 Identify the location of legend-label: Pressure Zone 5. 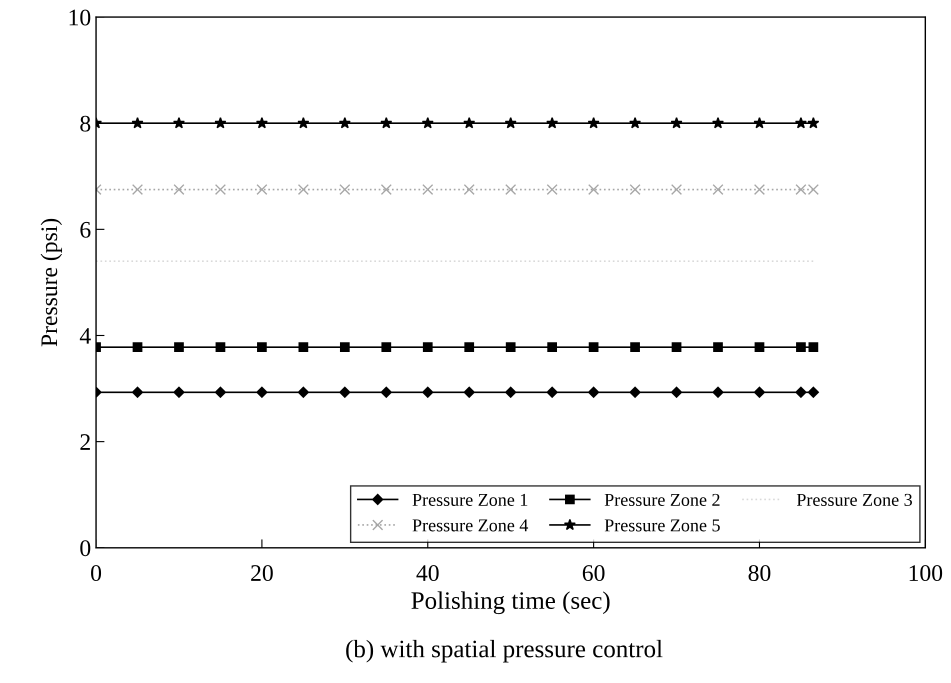
(662, 525).